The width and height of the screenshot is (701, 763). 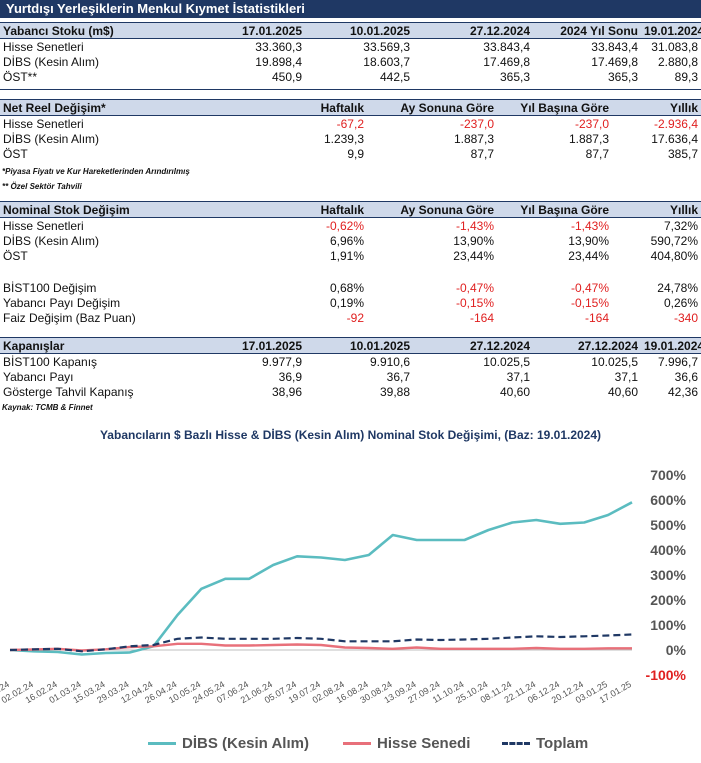 I want to click on table-cell: 10.025,5, so click(x=506, y=361).